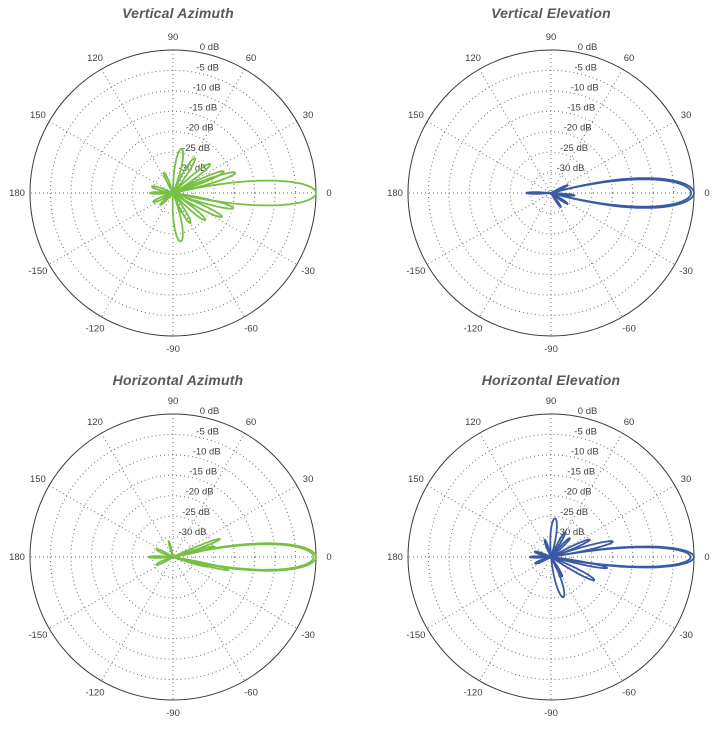  What do you see at coordinates (17, 193) in the screenshot?
I see `angle-tick-label: 180` at bounding box center [17, 193].